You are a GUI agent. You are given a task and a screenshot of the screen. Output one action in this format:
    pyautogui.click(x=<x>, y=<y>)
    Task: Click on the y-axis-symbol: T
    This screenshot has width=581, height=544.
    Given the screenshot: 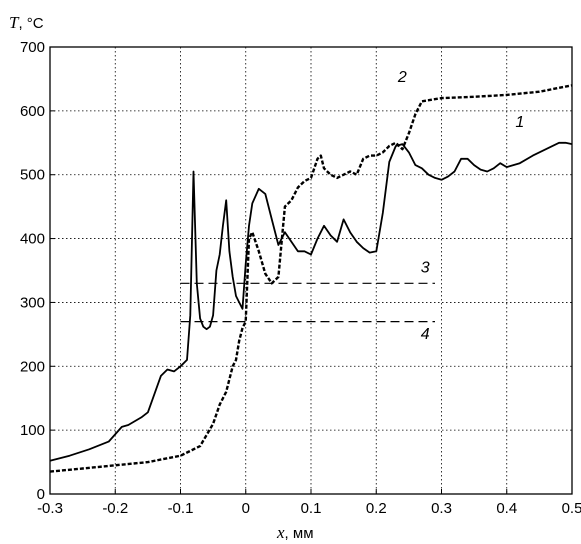 What is the action you would take?
    pyautogui.click(x=14, y=22)
    